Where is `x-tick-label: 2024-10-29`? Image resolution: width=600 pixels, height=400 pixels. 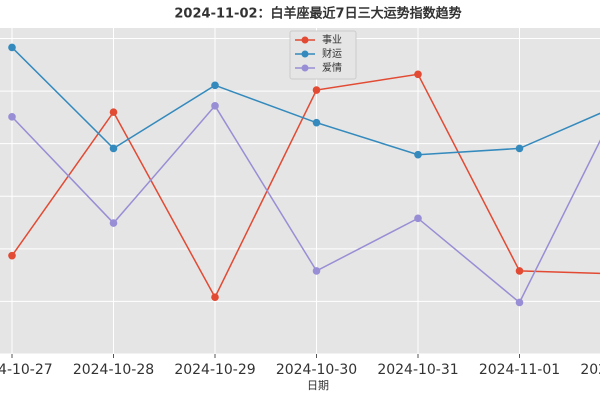
x-tick-label: 2024-10-29 is located at coordinates (214, 370).